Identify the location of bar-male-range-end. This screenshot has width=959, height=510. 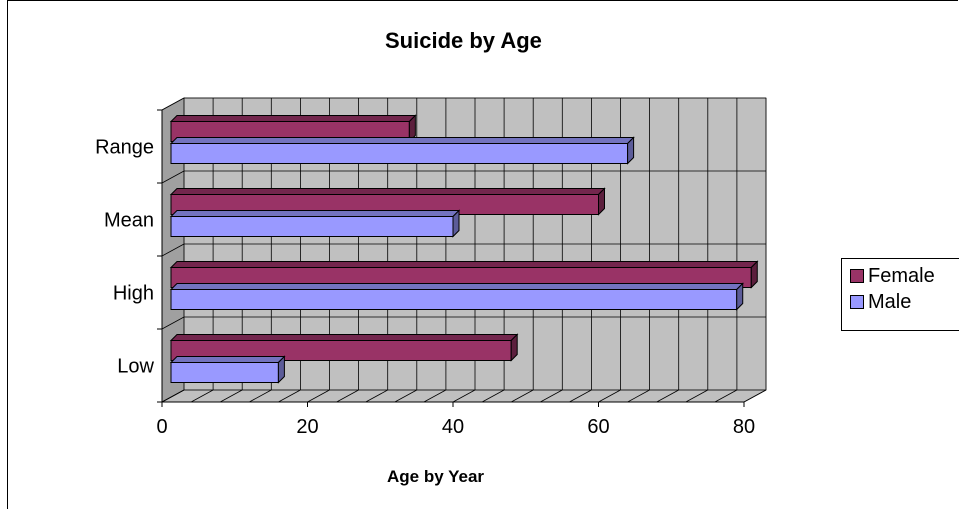
(631, 150).